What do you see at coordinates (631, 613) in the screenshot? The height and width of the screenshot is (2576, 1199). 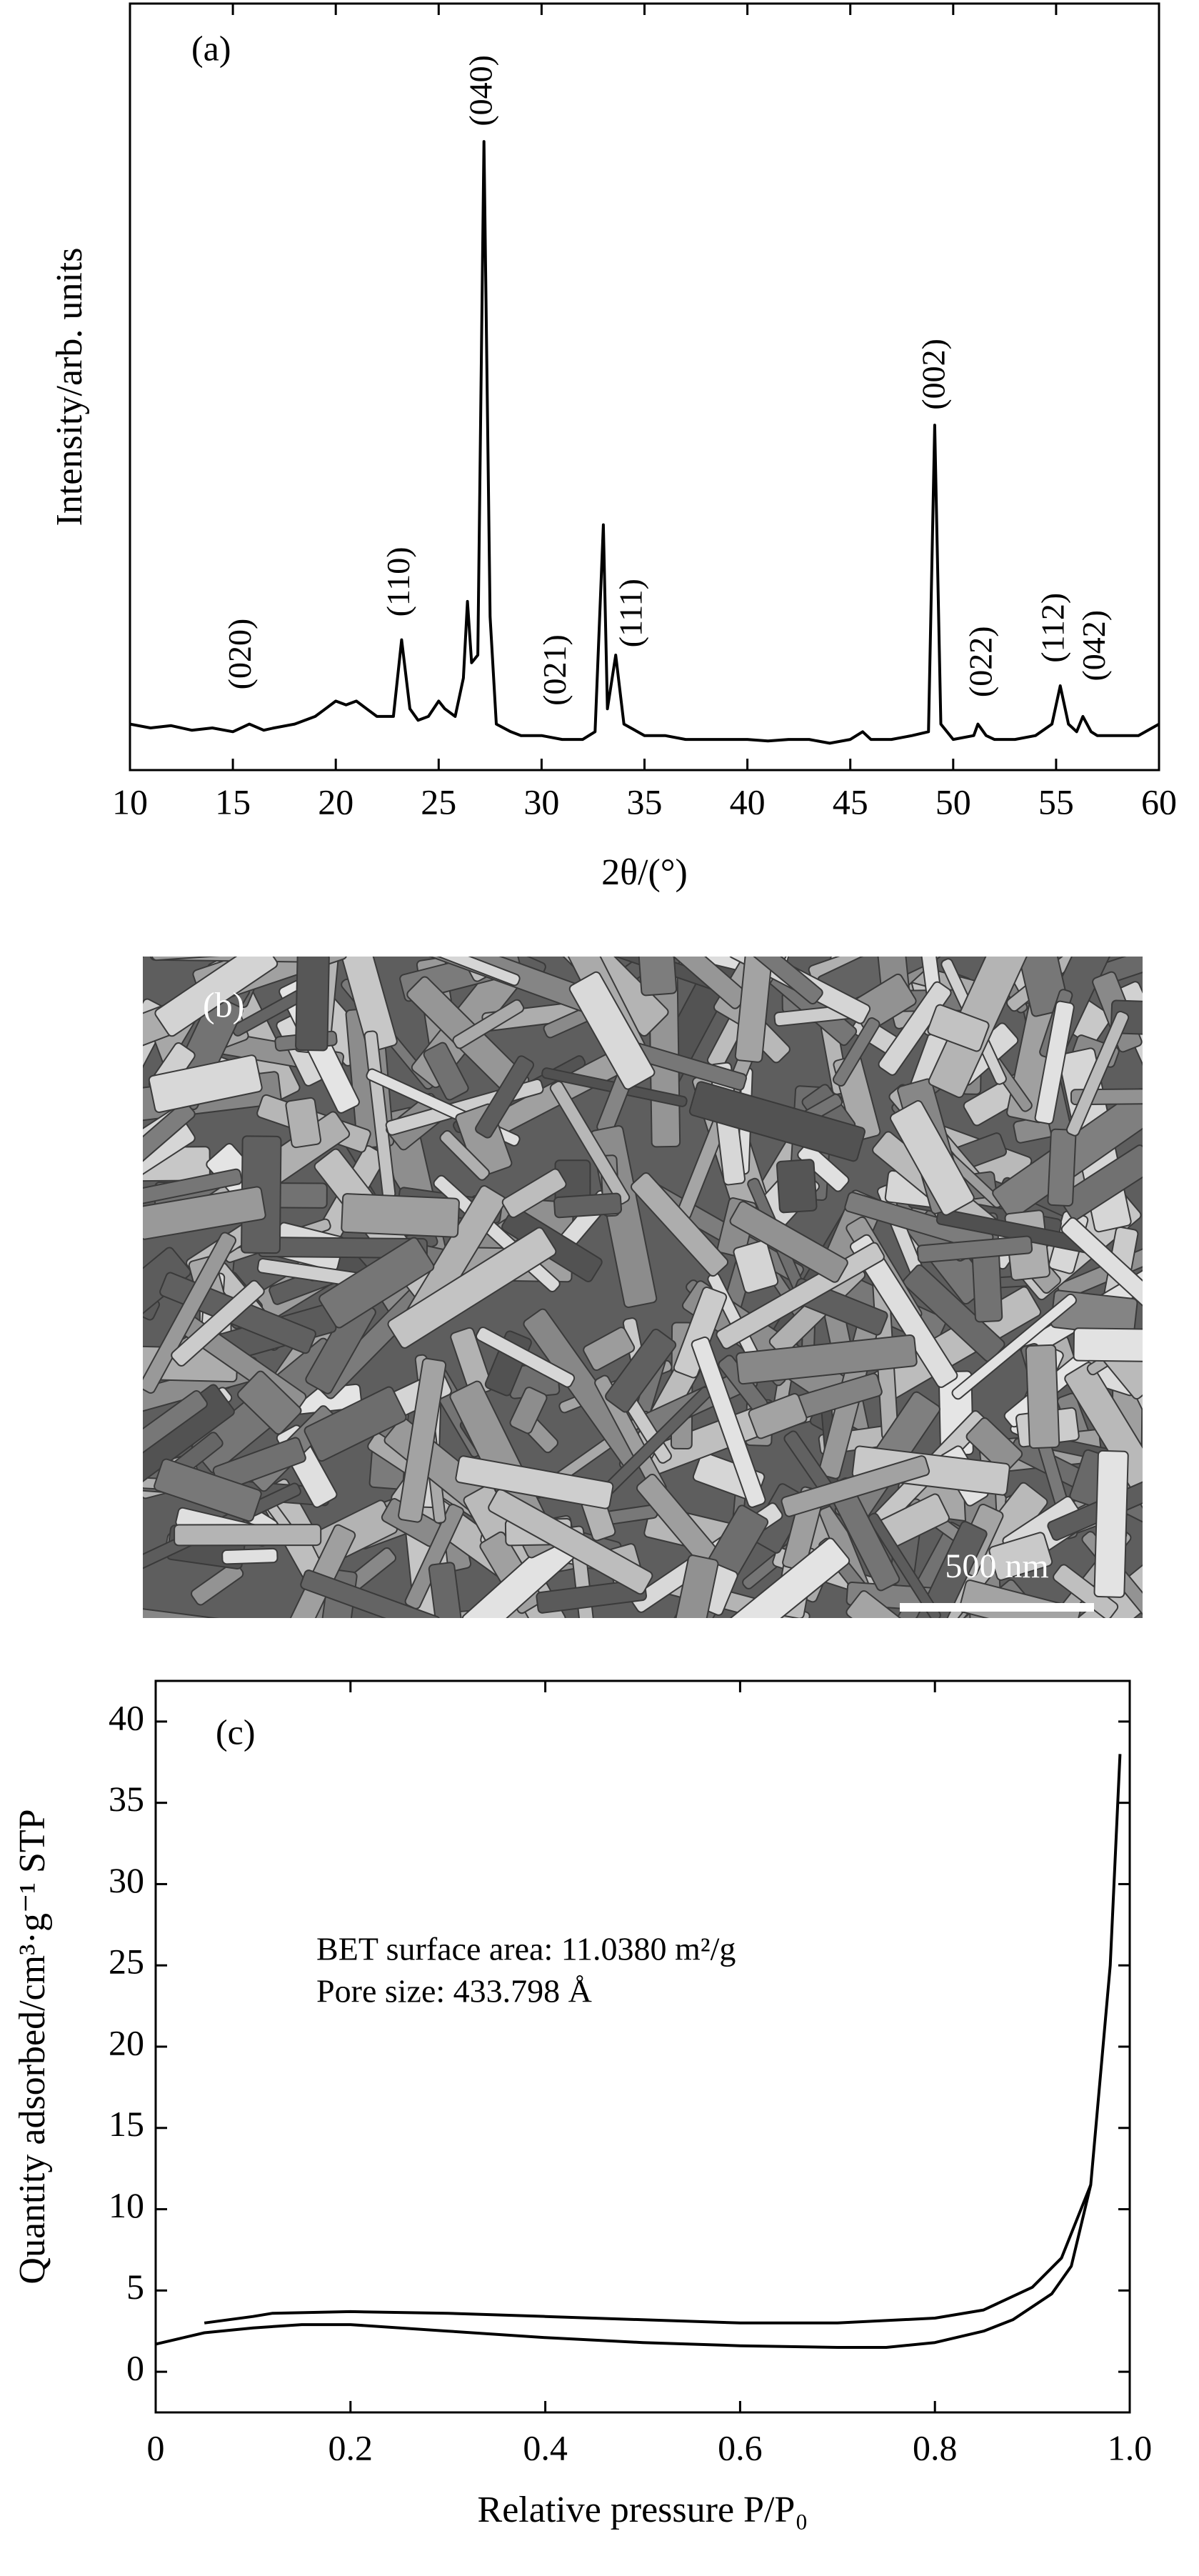 I see `peak-label: (111)` at bounding box center [631, 613].